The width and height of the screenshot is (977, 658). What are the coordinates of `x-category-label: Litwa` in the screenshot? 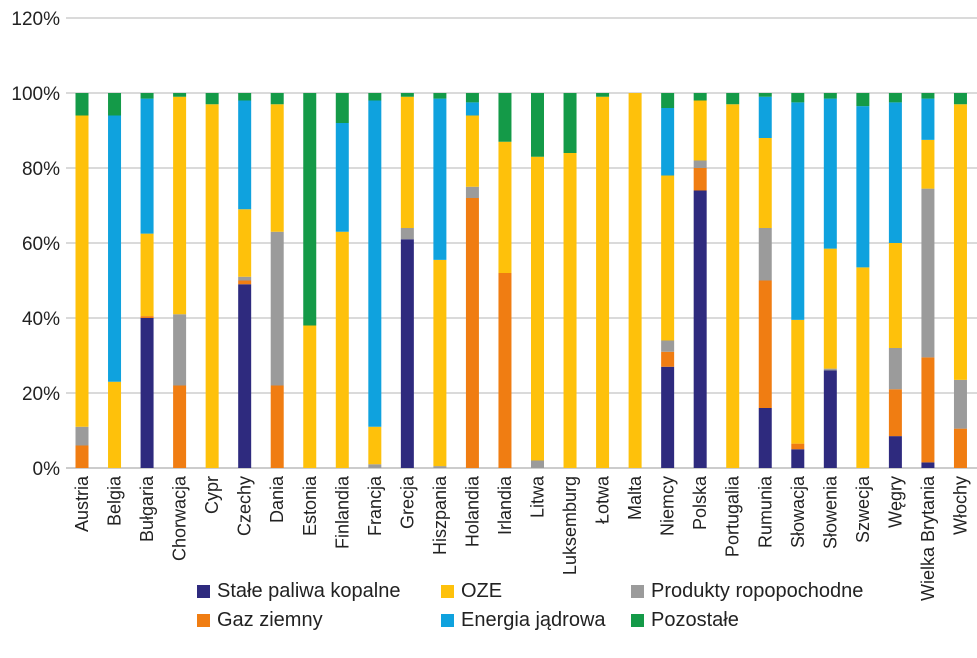 It's located at (538, 496).